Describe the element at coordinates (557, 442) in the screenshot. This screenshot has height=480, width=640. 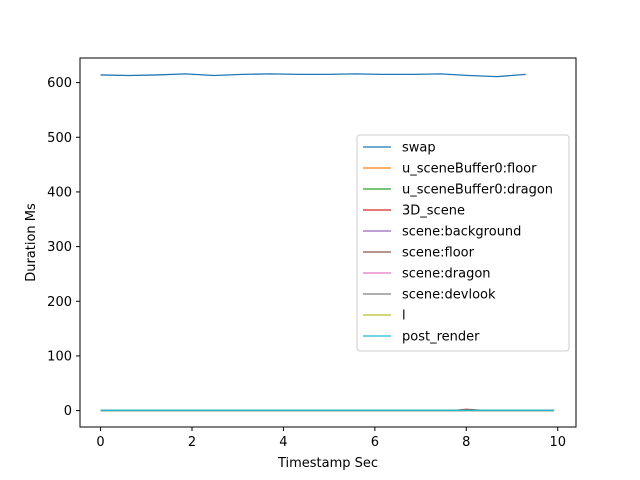
I see `x-tick-label-5: 10` at that location.